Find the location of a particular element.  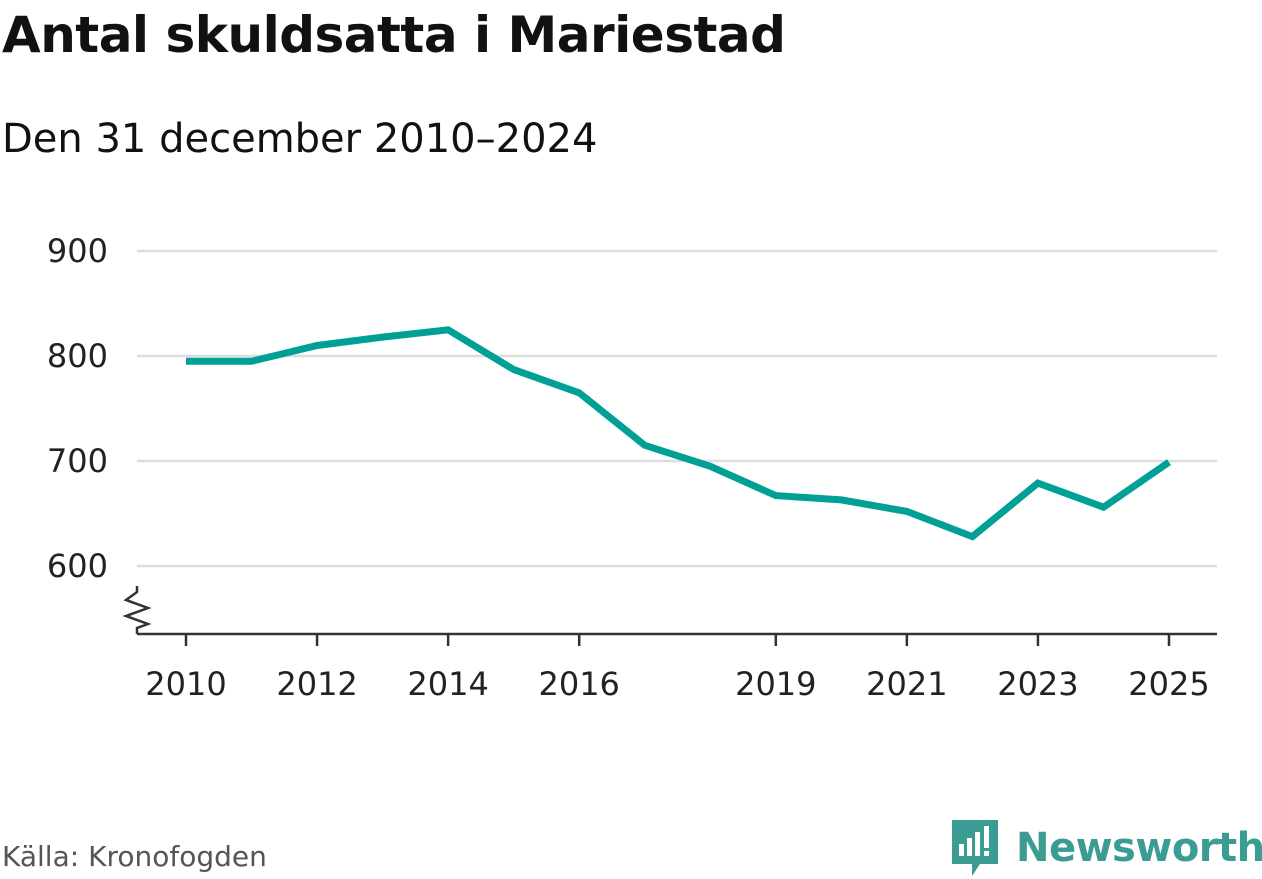

x-axis-ticks: 2010 2012 2014 2016 2019 2021 2023 2025 is located at coordinates (677, 668).